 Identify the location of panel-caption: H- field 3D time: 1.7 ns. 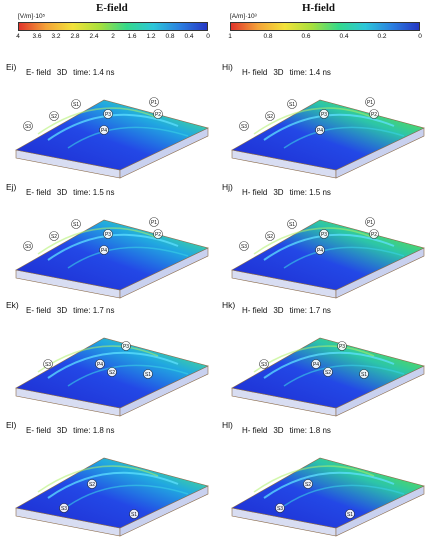
(289, 310).